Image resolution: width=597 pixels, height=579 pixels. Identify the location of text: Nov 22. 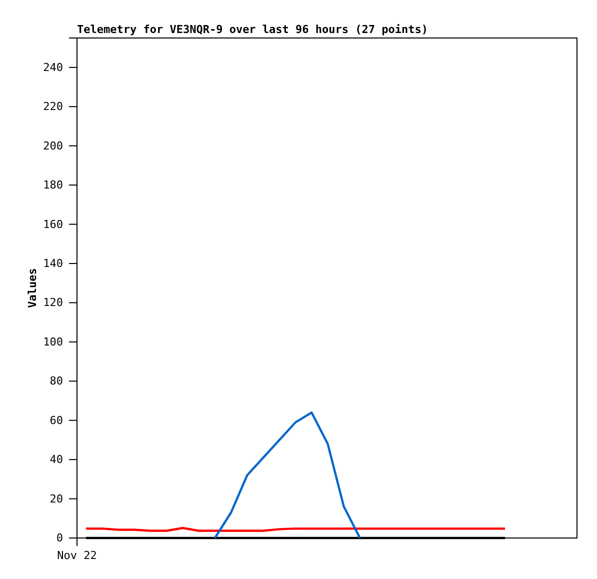
(77, 555).